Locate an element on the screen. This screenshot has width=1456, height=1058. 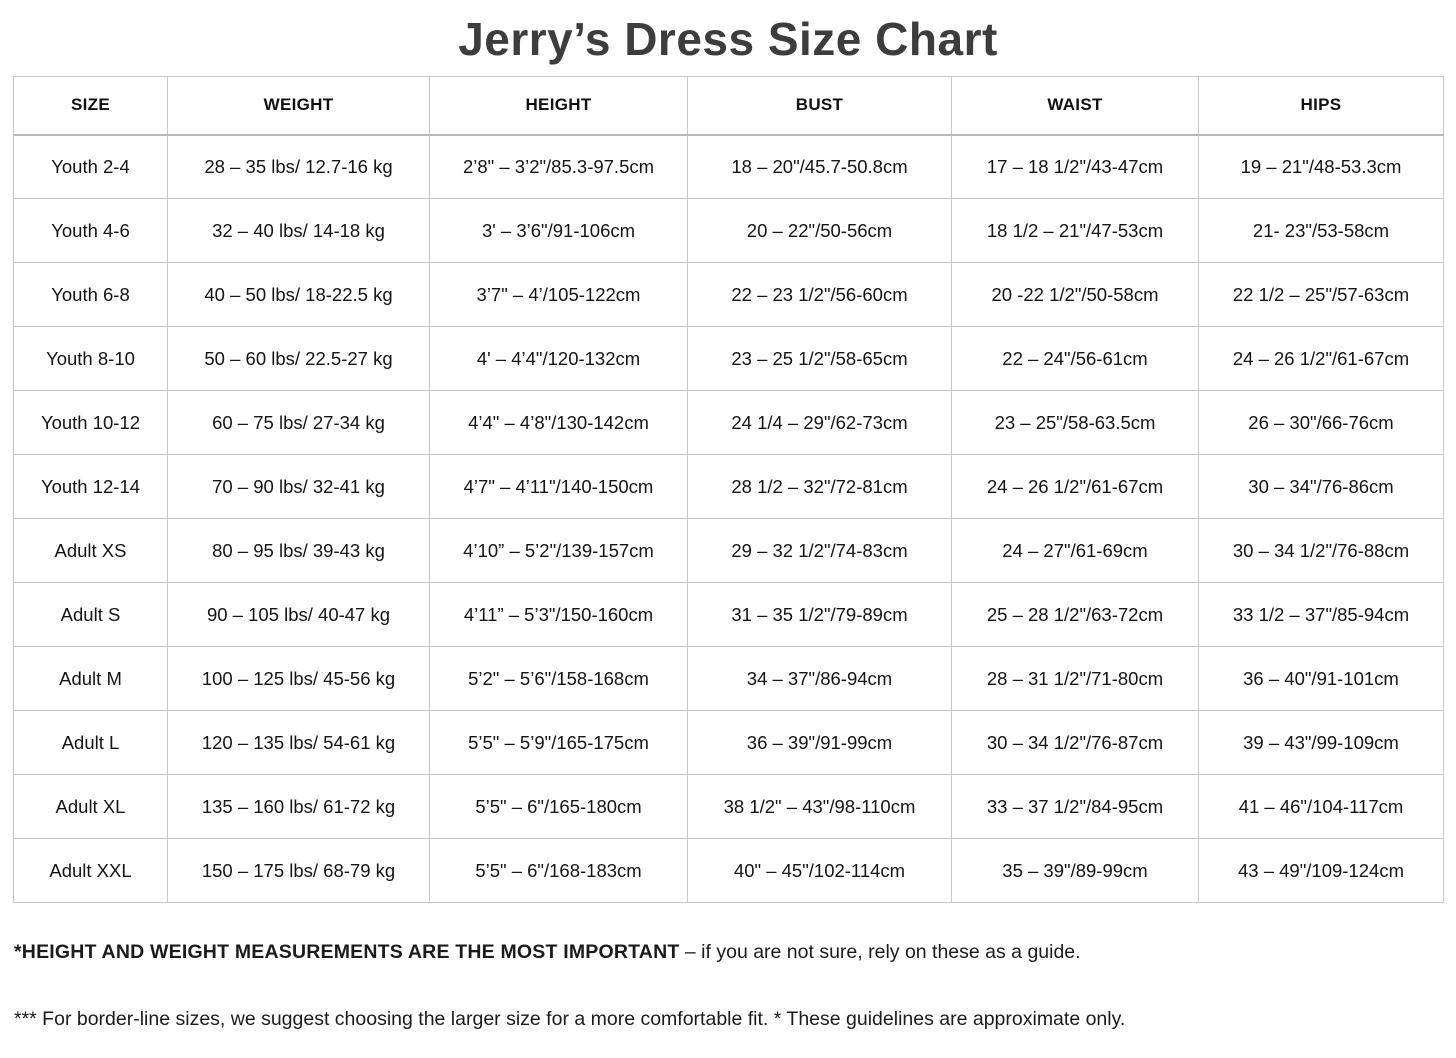
measurement-cell: 33 1/2 – 37"/85-94cm is located at coordinates (1321, 614).